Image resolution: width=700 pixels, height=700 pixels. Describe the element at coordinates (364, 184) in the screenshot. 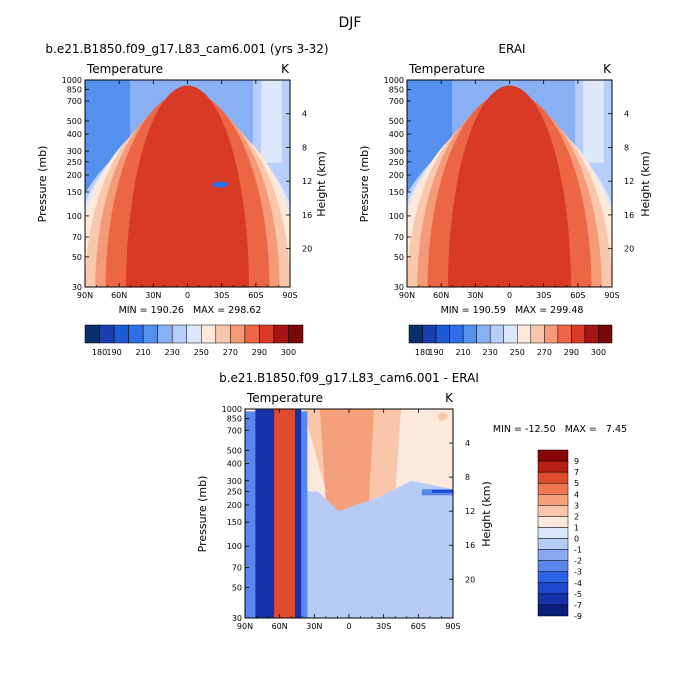

I see `panel-b-ylabel: Pressure (mb)` at that location.